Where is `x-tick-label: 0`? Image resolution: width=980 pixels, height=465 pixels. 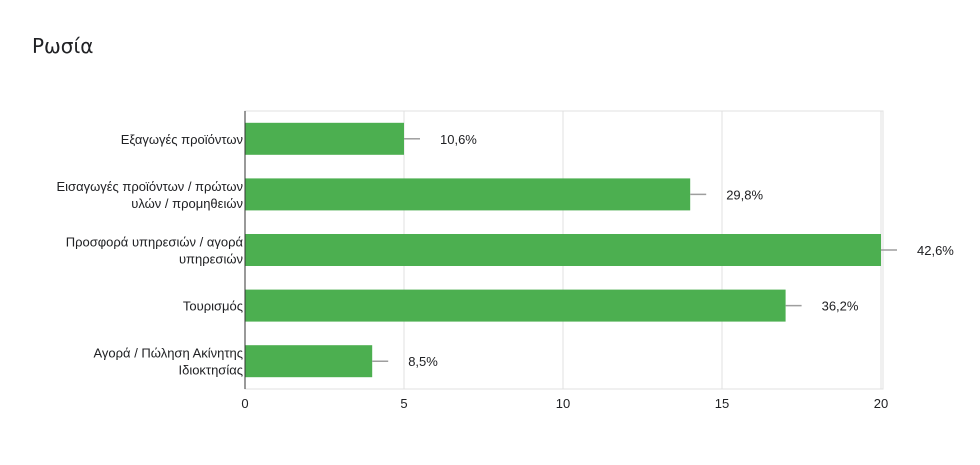 x-tick-label: 0 is located at coordinates (244, 403).